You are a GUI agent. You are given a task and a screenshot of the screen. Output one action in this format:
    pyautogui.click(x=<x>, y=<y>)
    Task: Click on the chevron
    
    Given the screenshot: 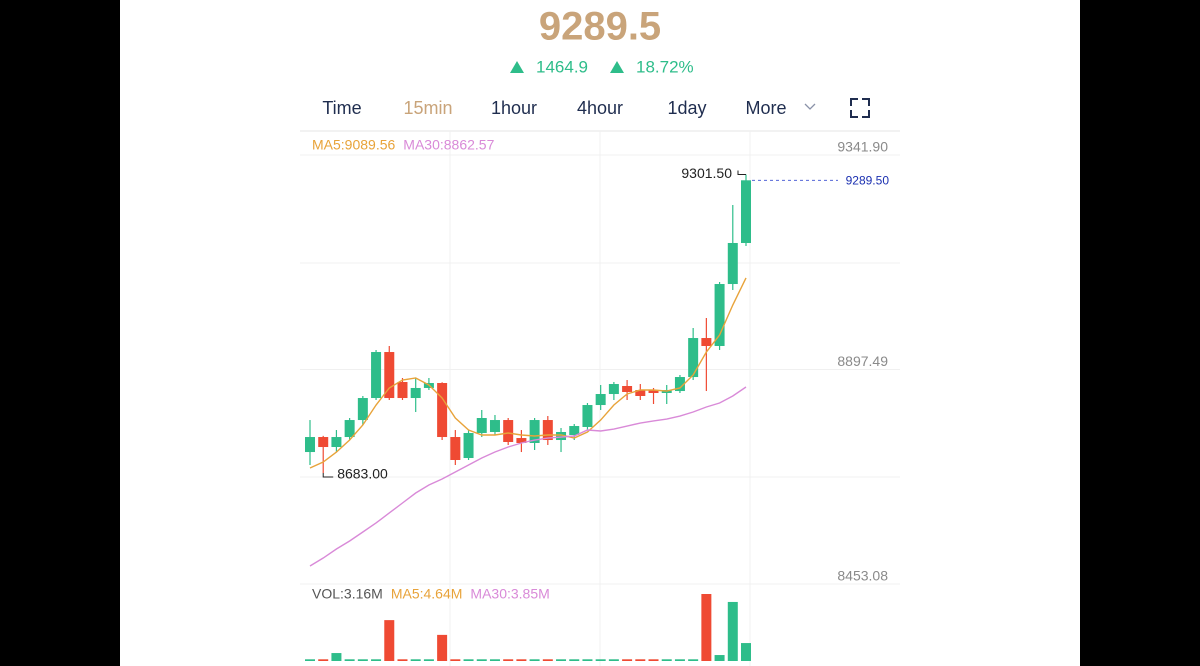 What is the action you would take?
    pyautogui.click(x=810, y=106)
    